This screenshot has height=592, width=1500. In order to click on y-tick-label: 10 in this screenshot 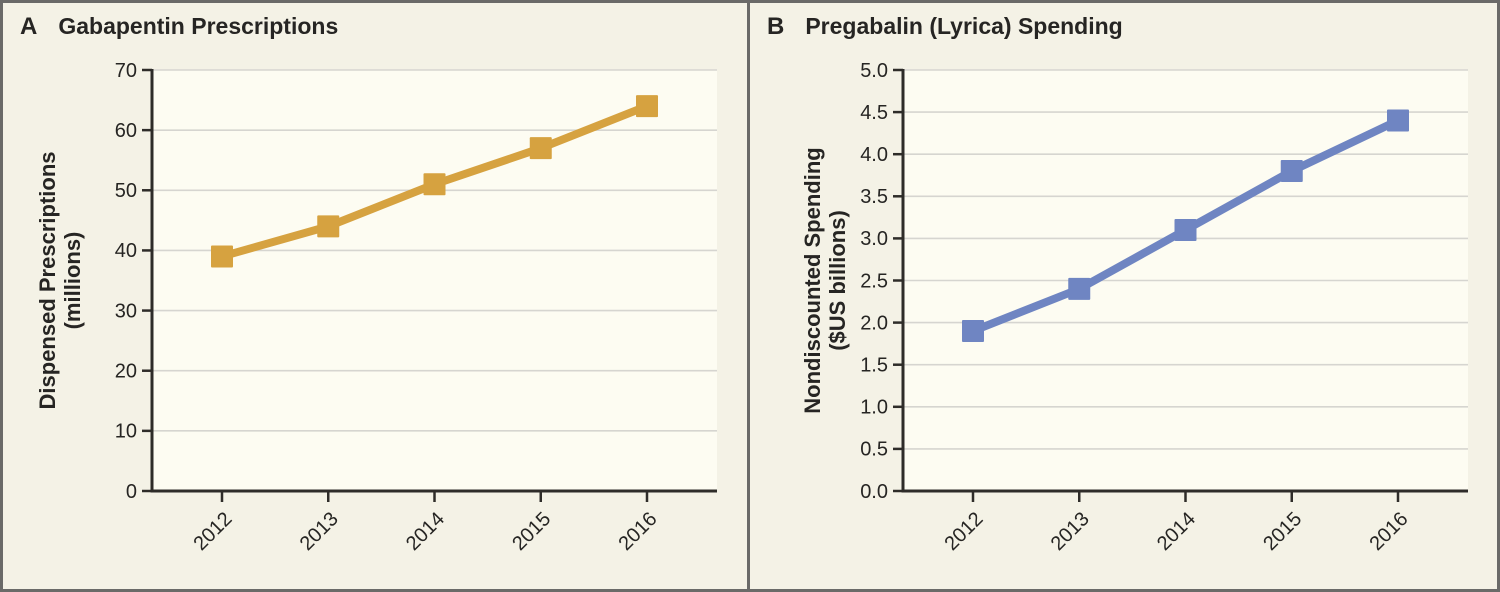, I will do `click(126, 432)`.